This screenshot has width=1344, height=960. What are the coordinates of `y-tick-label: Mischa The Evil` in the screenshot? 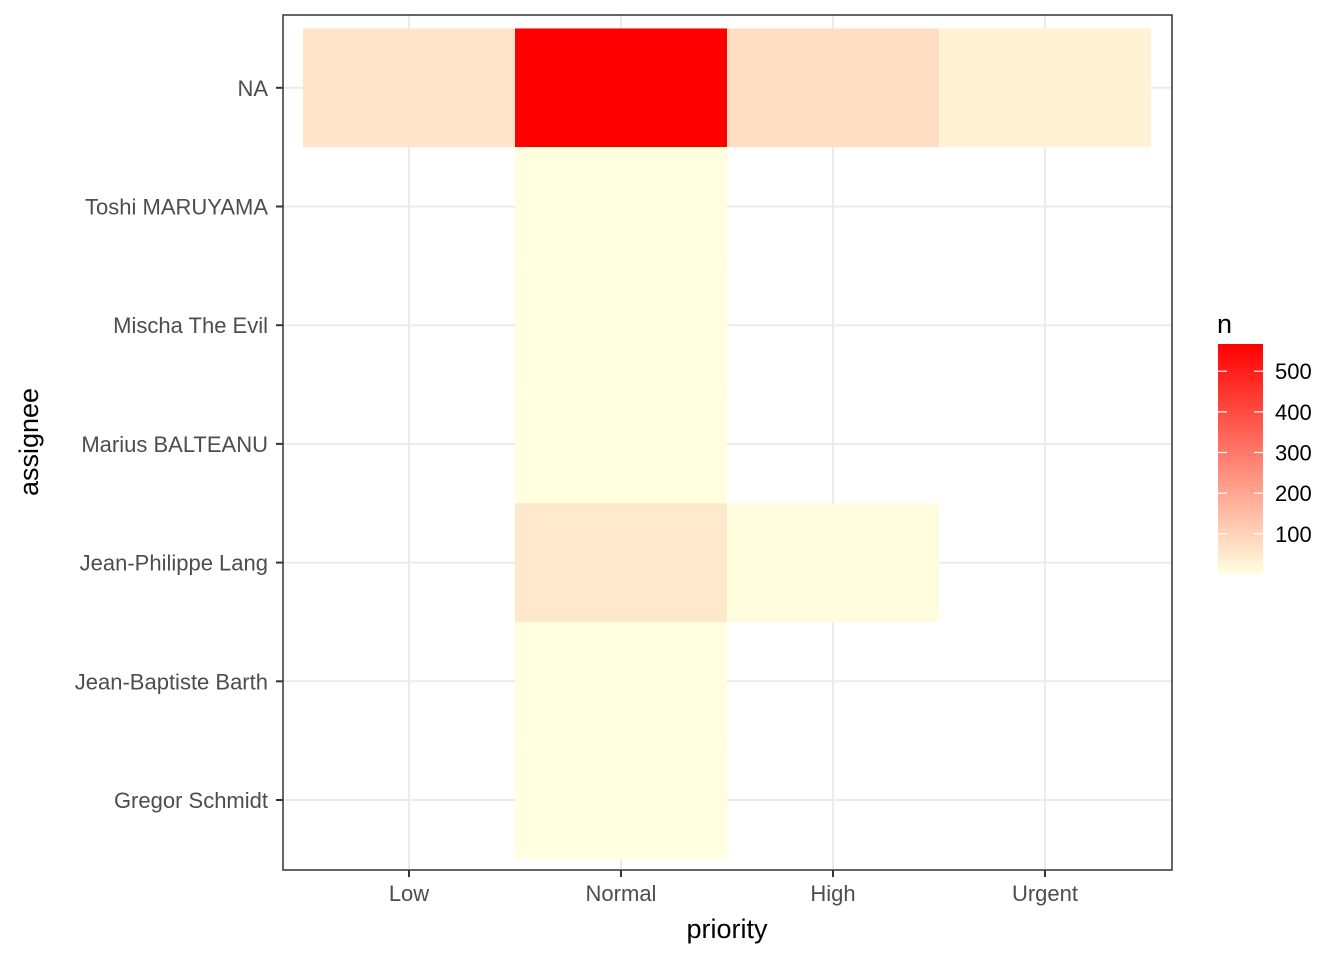 It's located at (190, 325).